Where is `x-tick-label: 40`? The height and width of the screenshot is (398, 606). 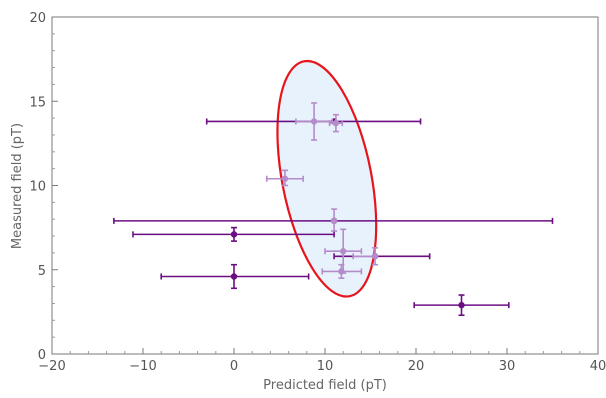
x-tick-label: 40 is located at coordinates (598, 366).